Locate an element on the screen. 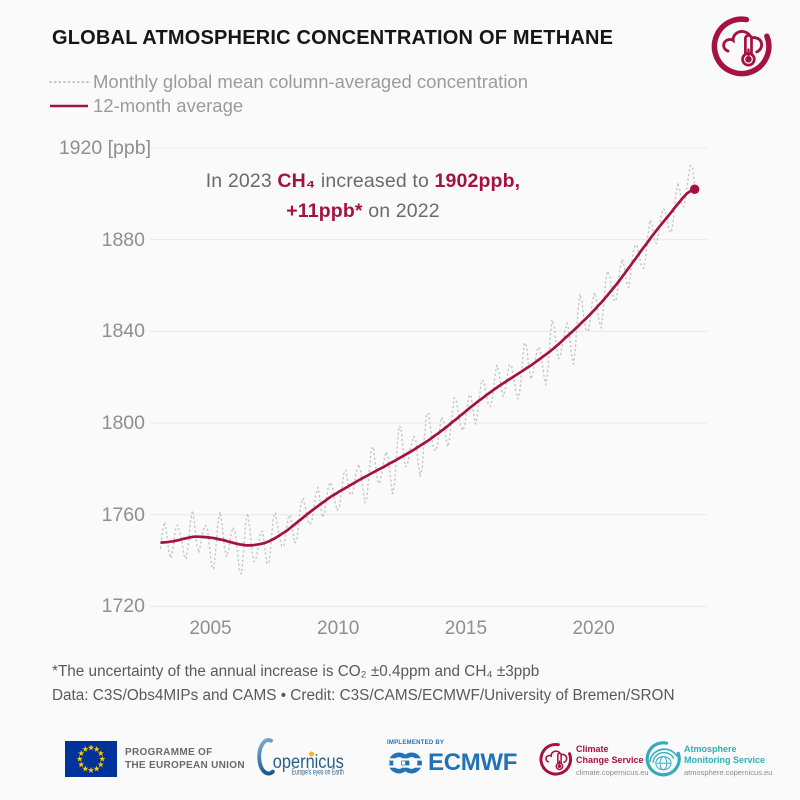 This screenshot has height=800, width=800. ams-atmosphere-arc-outer is located at coordinates (663, 755).